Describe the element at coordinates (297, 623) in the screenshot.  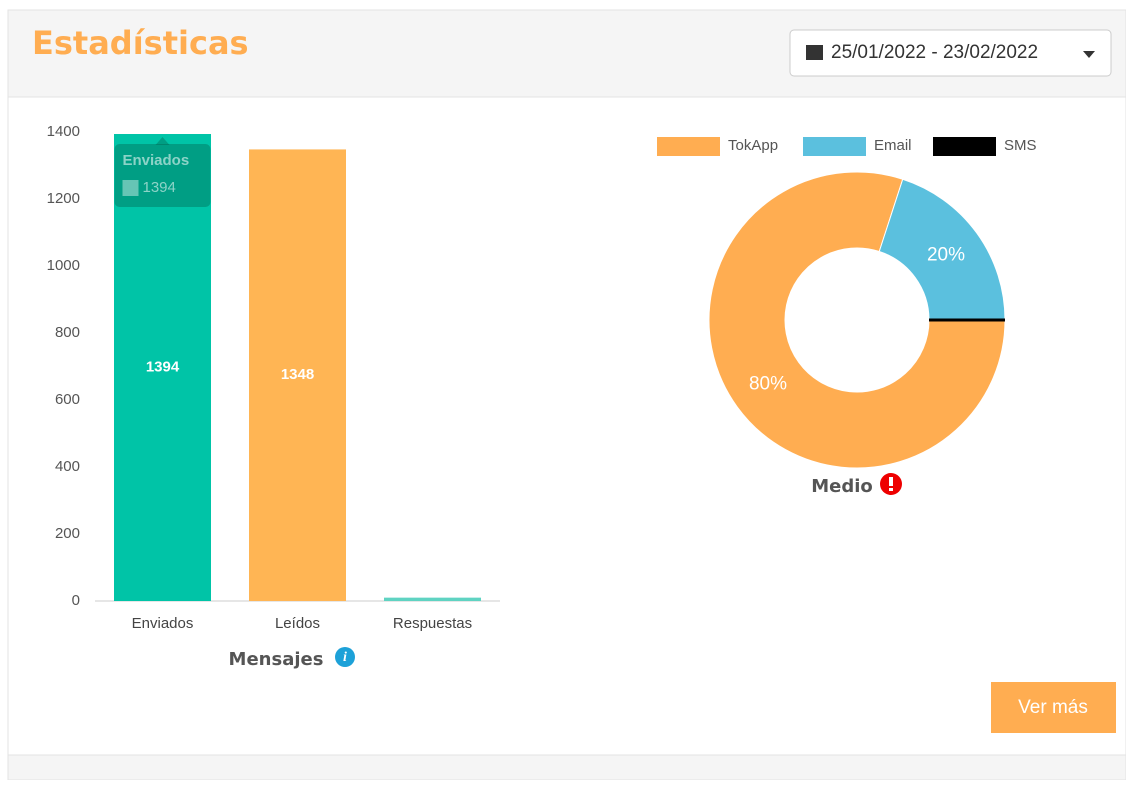
I see `x-tick-label: Leídos` at that location.